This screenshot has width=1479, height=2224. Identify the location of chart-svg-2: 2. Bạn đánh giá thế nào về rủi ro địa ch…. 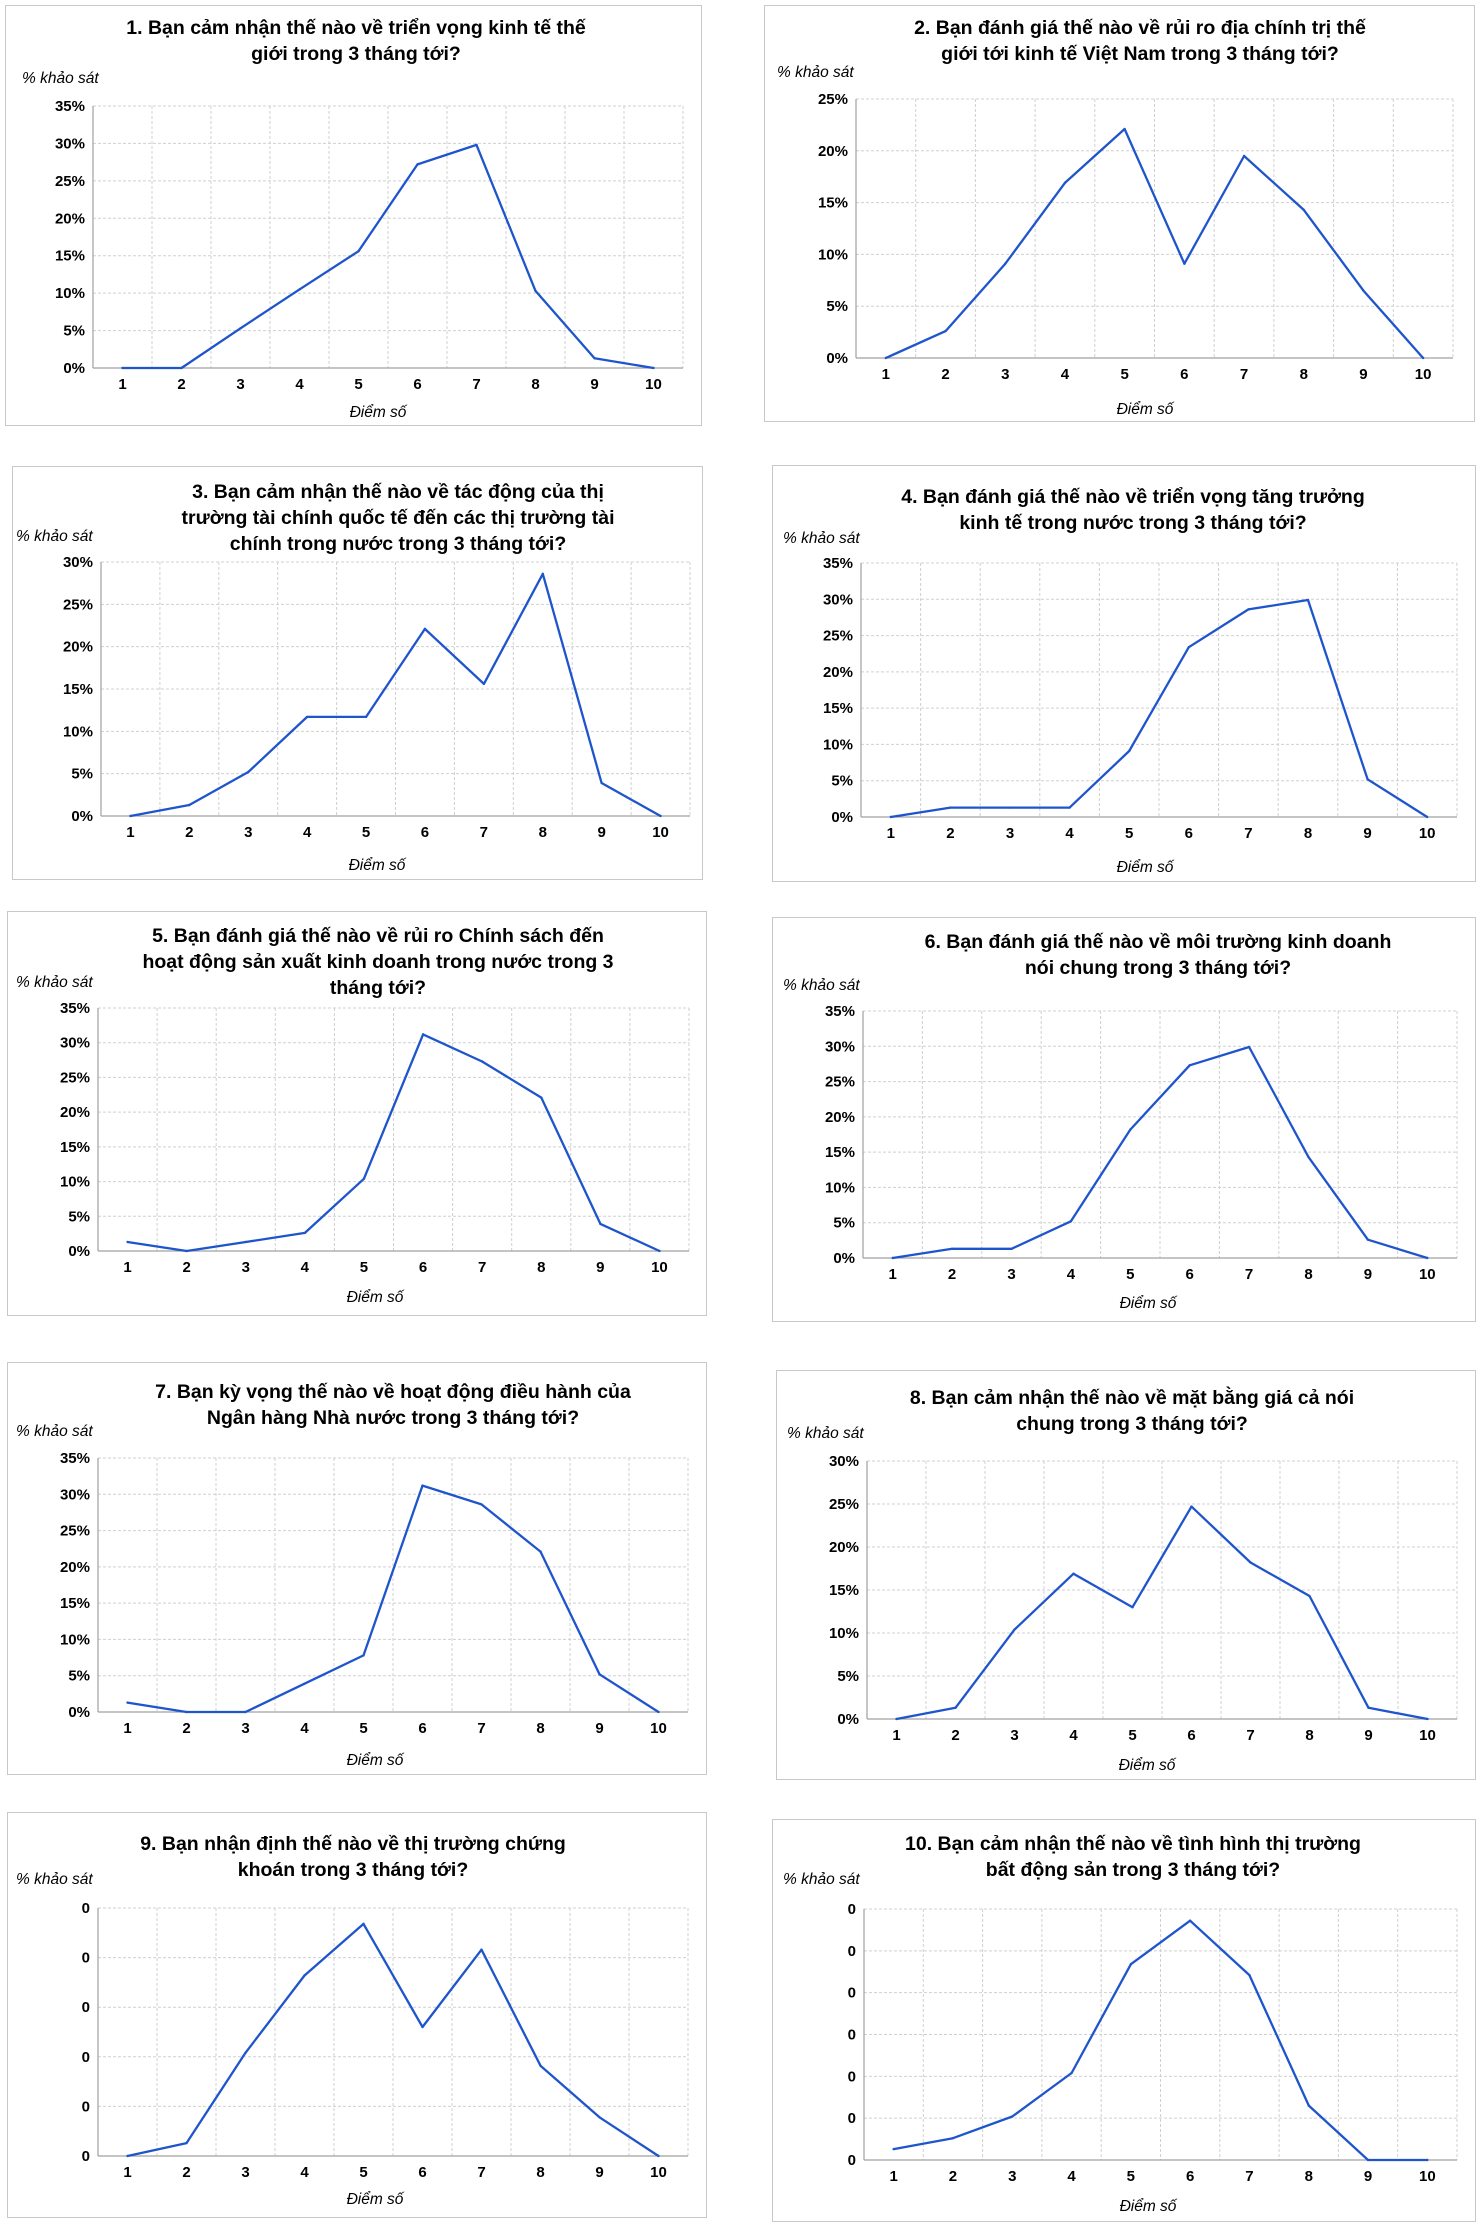
(1115, 217).